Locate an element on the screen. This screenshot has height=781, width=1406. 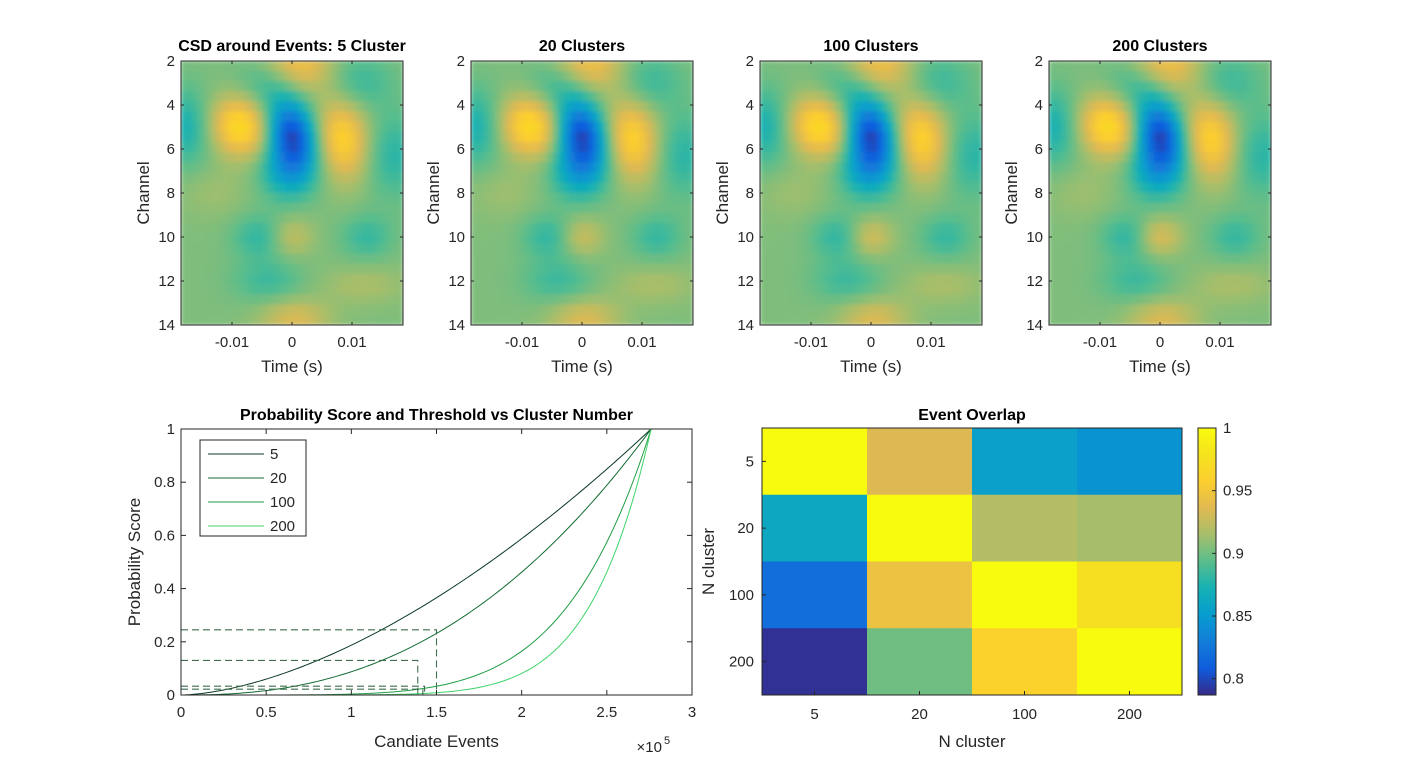
csd-ytick-label: 6 is located at coordinates (1039, 149).